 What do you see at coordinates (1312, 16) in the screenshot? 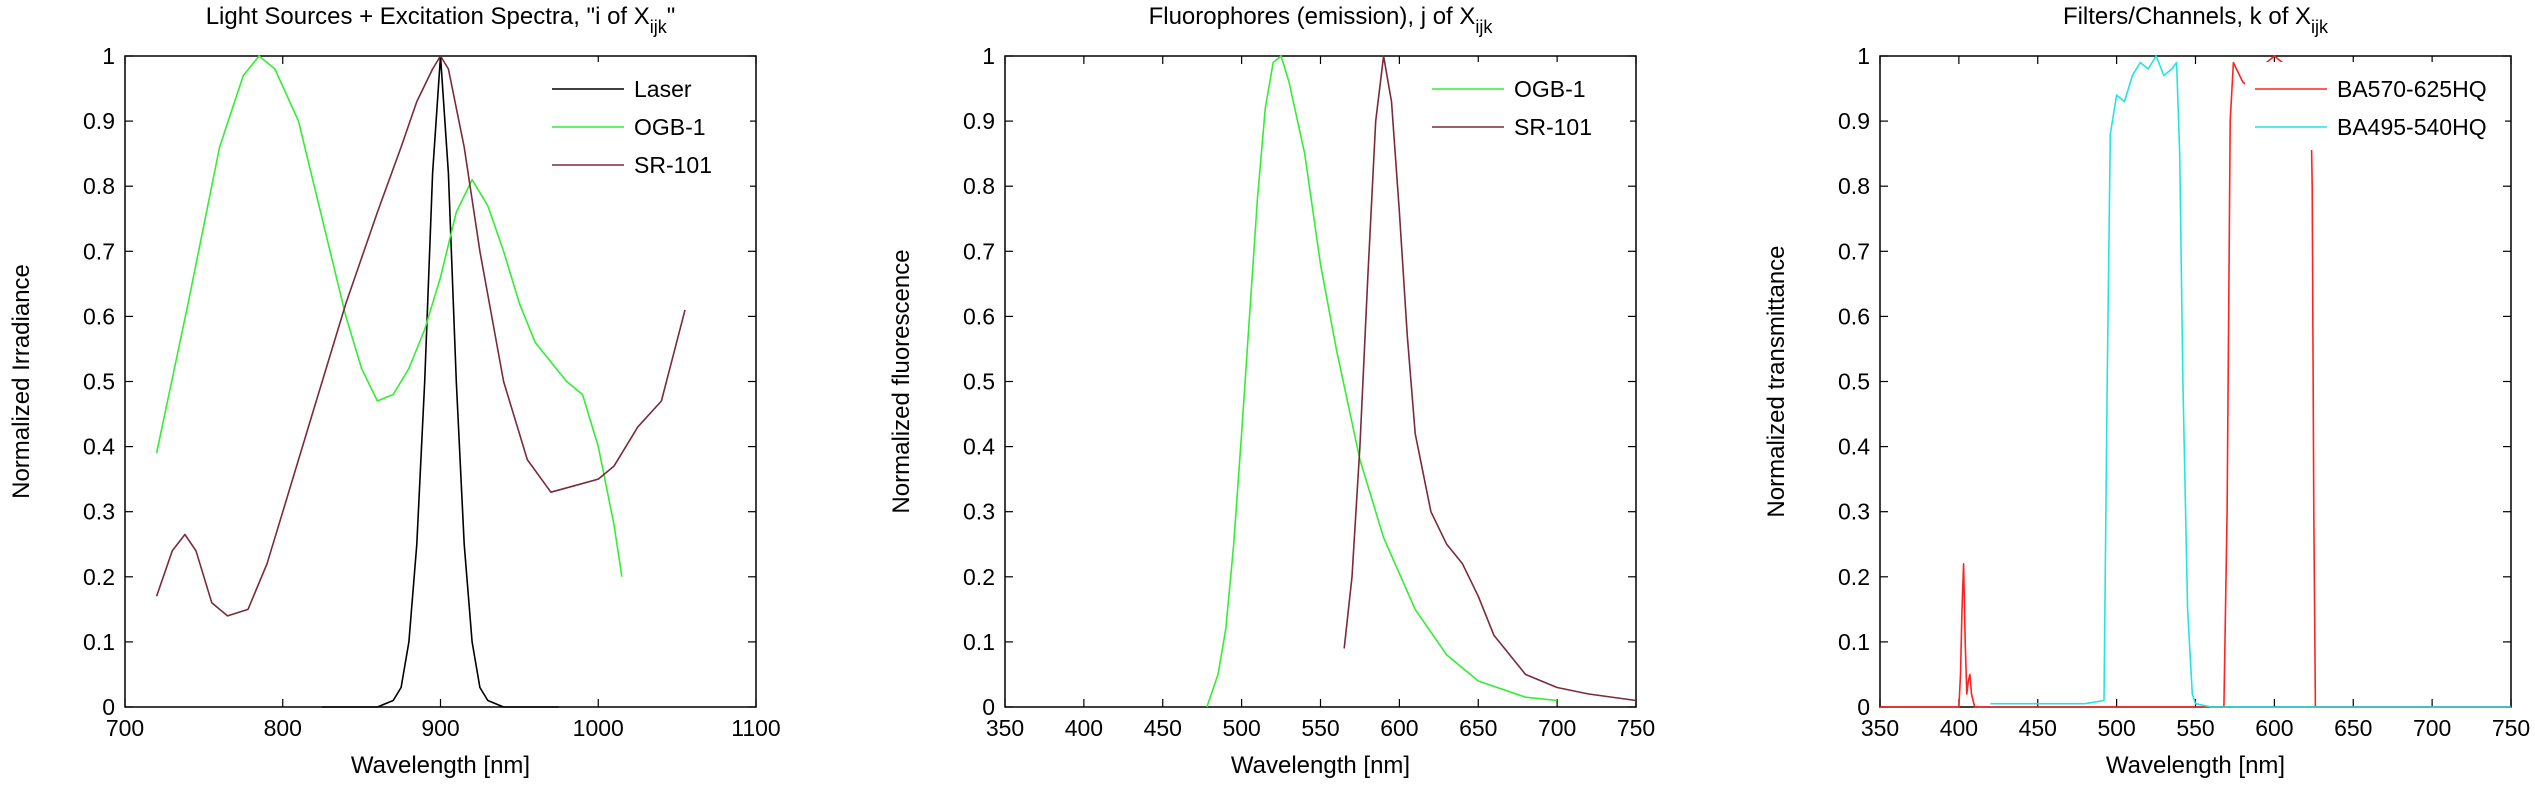
I see `panel-title-main: Fluorophores (emission), j of X` at bounding box center [1312, 16].